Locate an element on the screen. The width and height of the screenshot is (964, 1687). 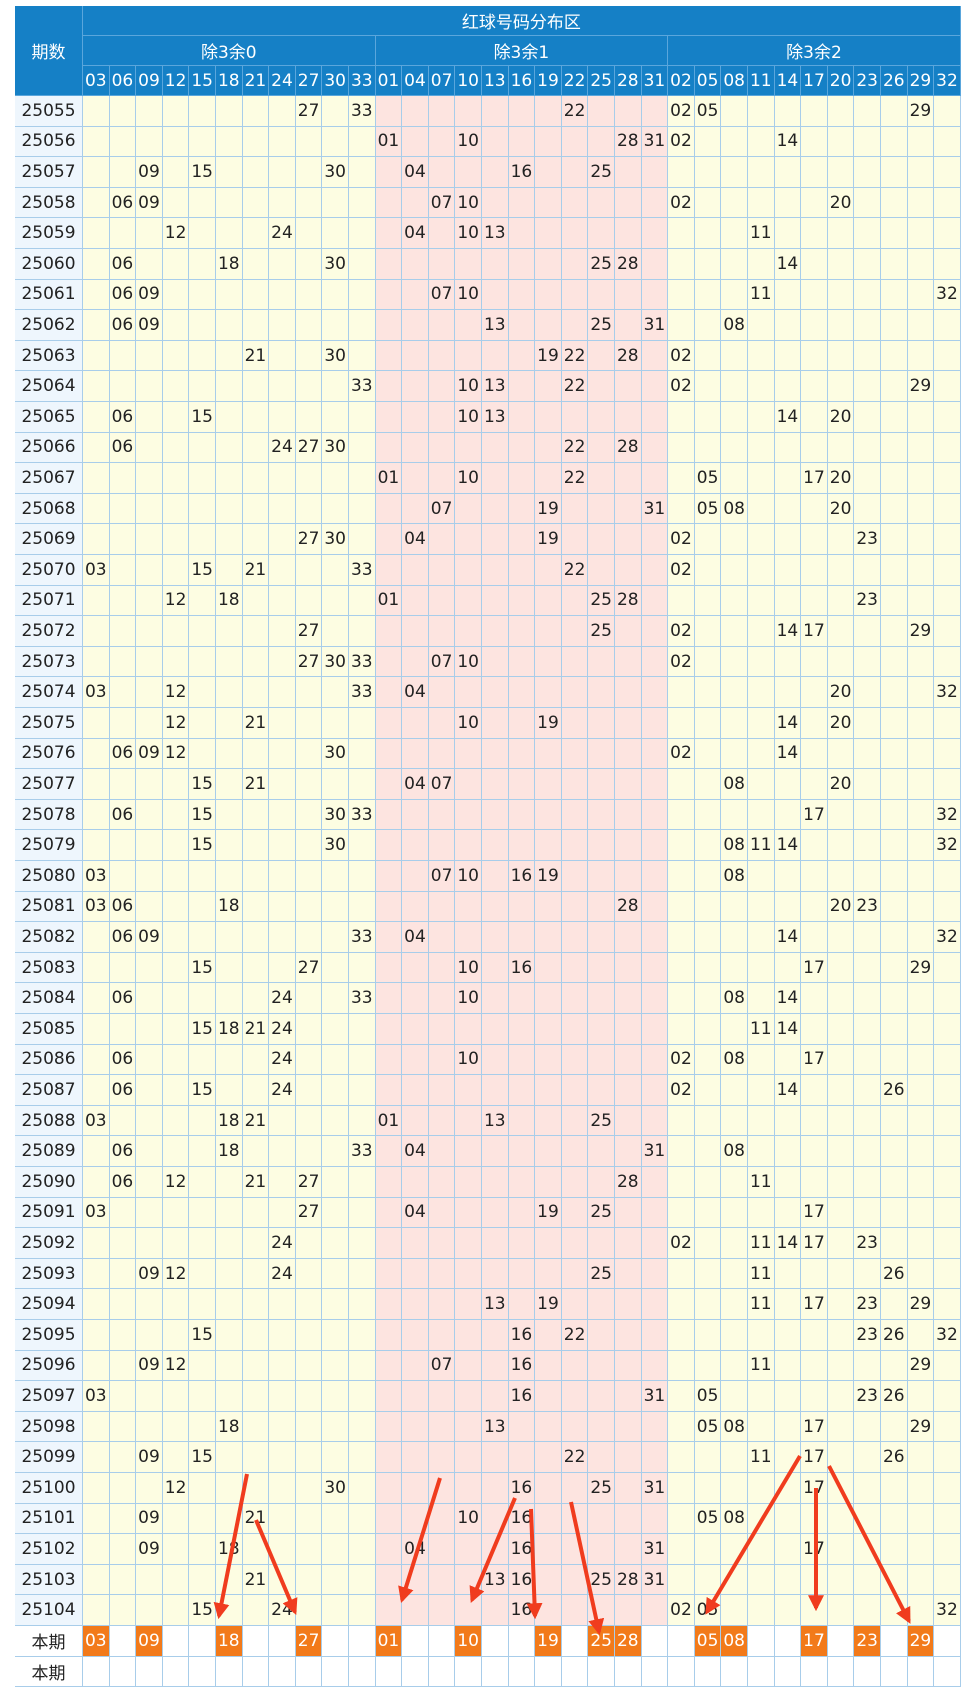
period: 25057 is located at coordinates (49, 172).